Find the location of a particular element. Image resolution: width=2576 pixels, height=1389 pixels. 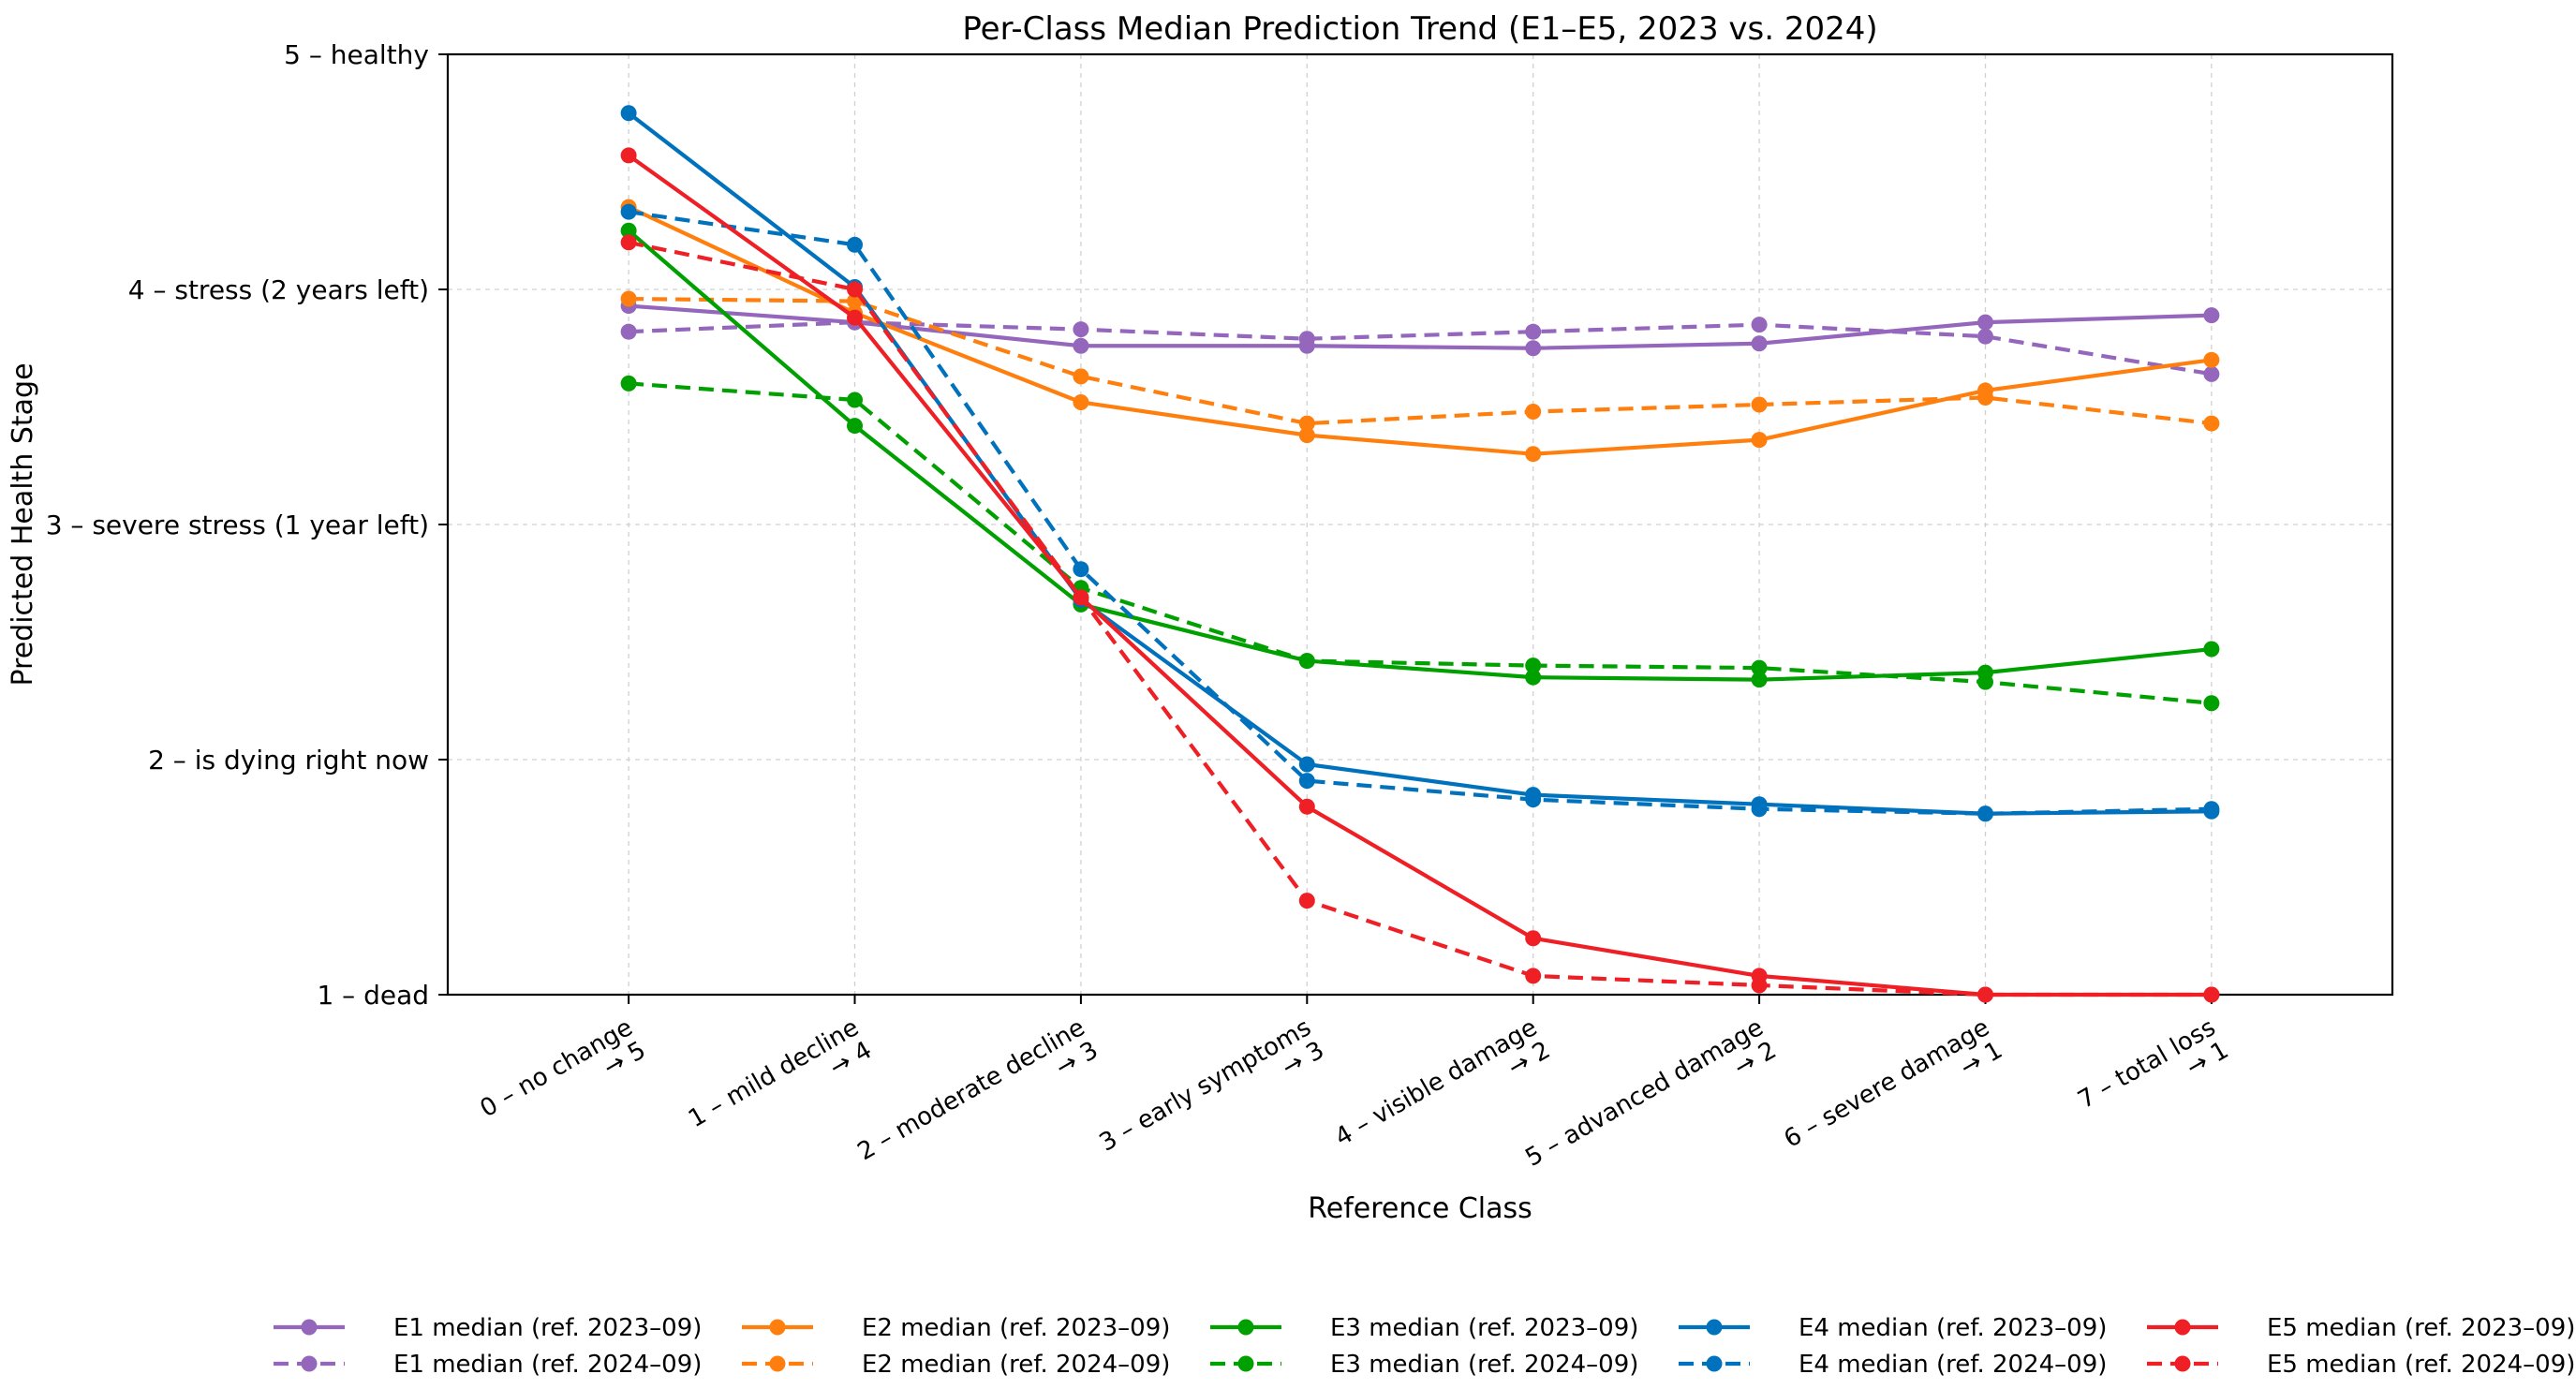

legend-label: E2 median (ref. 2024–09) is located at coordinates (1016, 1365).